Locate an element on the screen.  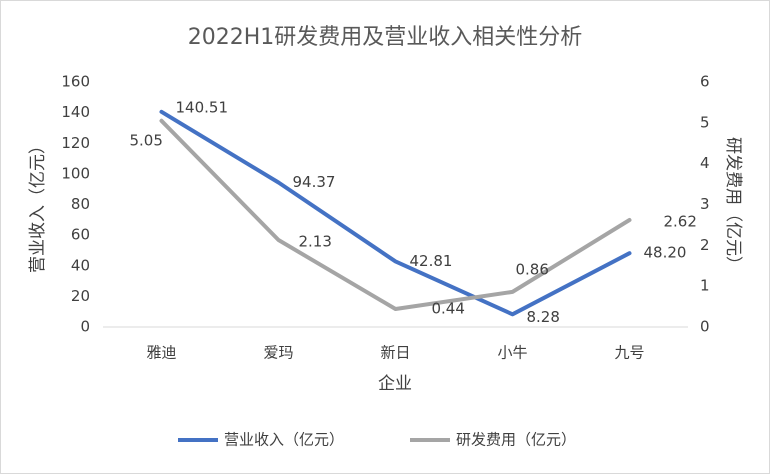
data-label: 140.51 is located at coordinates (202, 107).